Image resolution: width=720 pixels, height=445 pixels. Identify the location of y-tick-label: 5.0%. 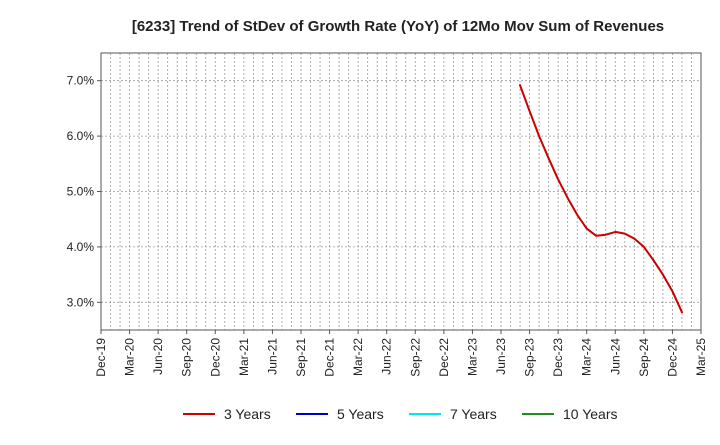
(81, 192).